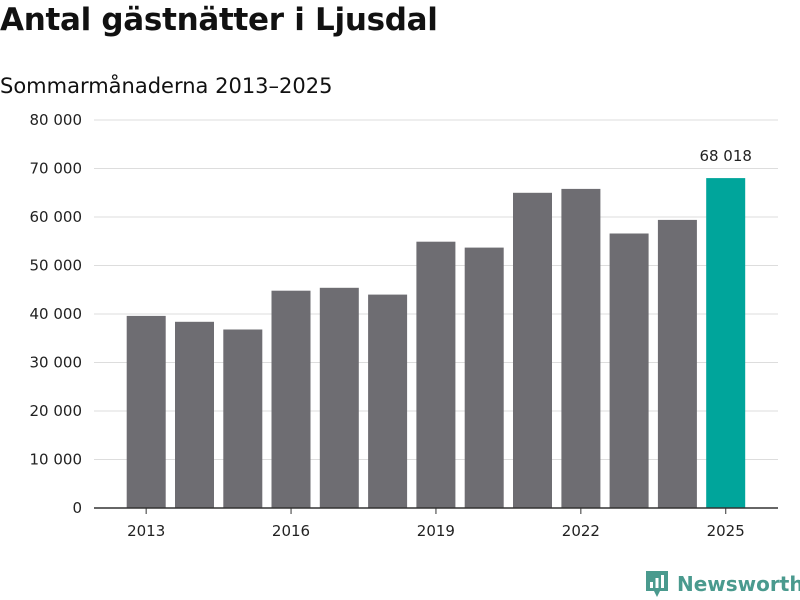 This screenshot has height=600, width=800. I want to click on data-label-2025: 68 018, so click(725, 156).